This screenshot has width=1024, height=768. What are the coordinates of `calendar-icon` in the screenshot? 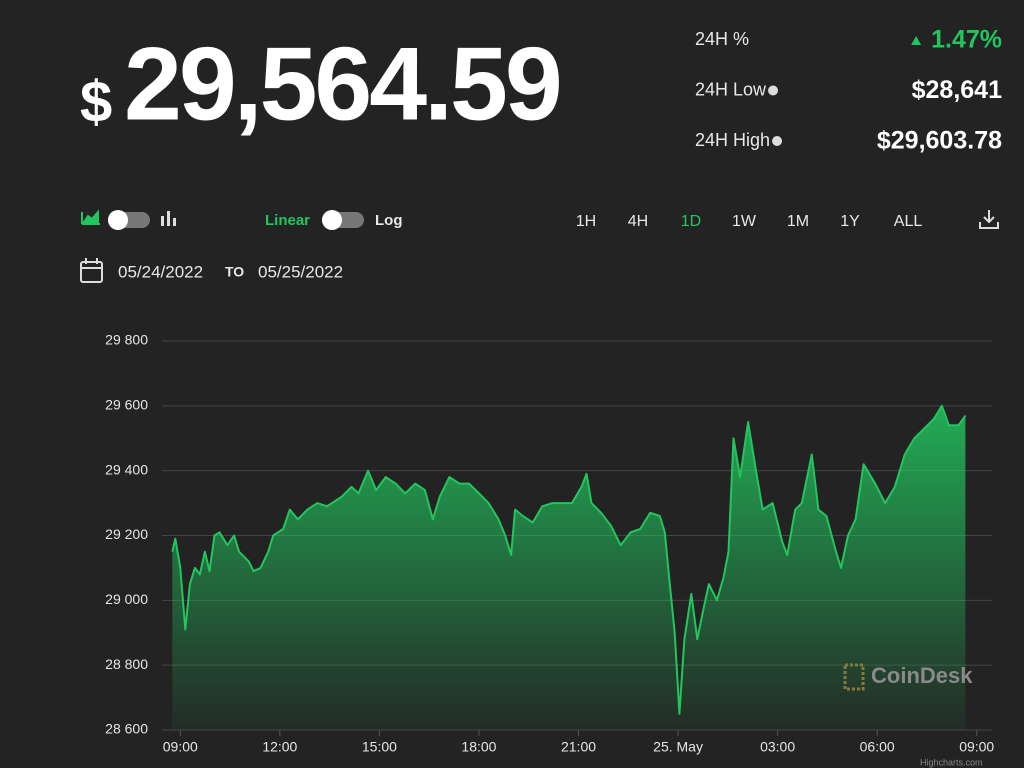 It's located at (91, 270).